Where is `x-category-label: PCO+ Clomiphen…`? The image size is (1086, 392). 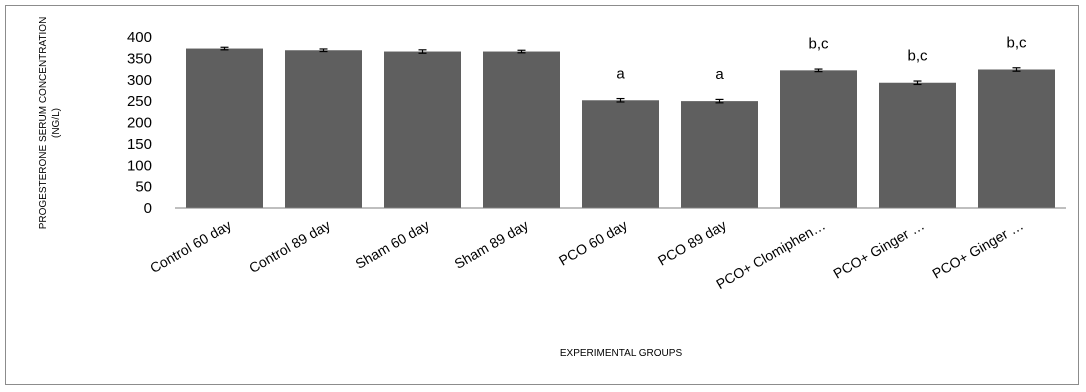
x-category-label: PCO+ Clomiphen… is located at coordinates (770, 255).